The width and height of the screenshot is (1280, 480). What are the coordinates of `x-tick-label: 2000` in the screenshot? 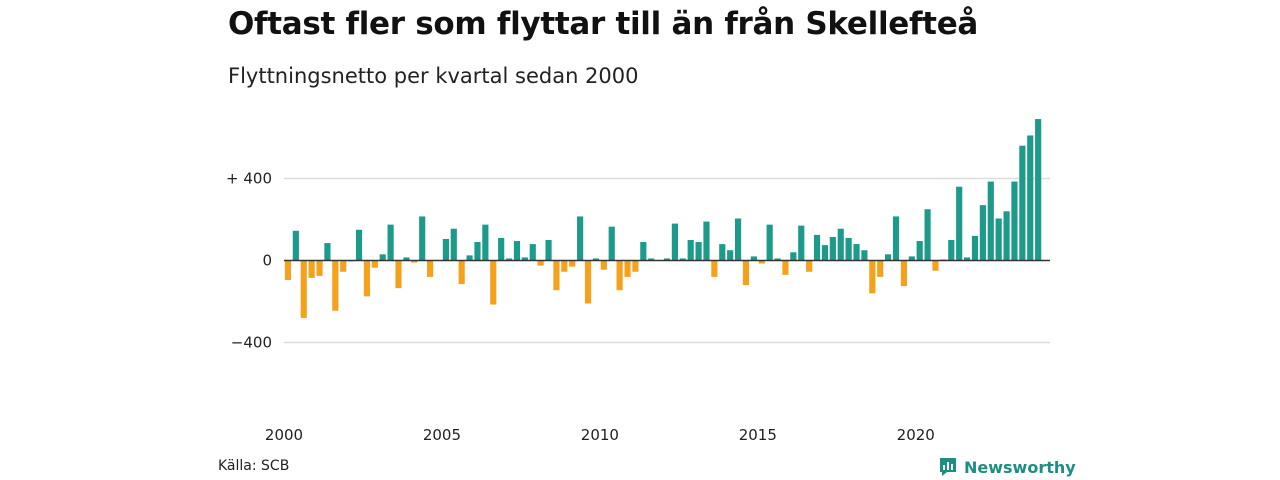 It's located at (284, 435).